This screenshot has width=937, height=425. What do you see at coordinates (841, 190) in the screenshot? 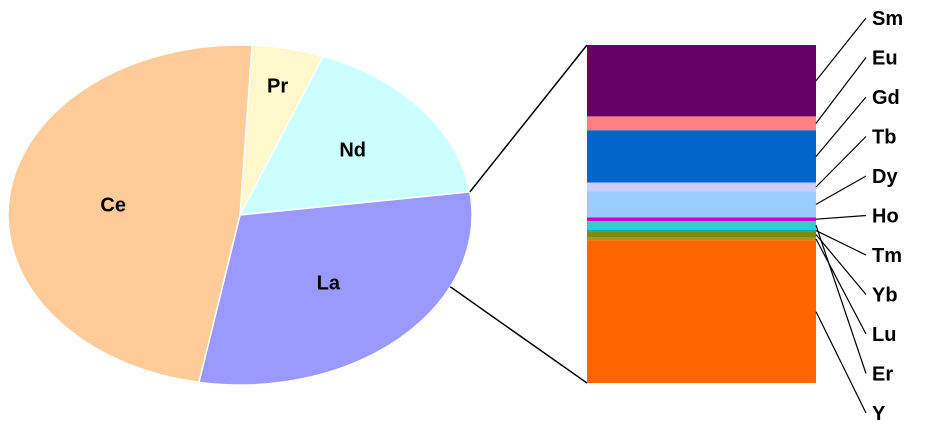
I see `leader-line-dy` at bounding box center [841, 190].